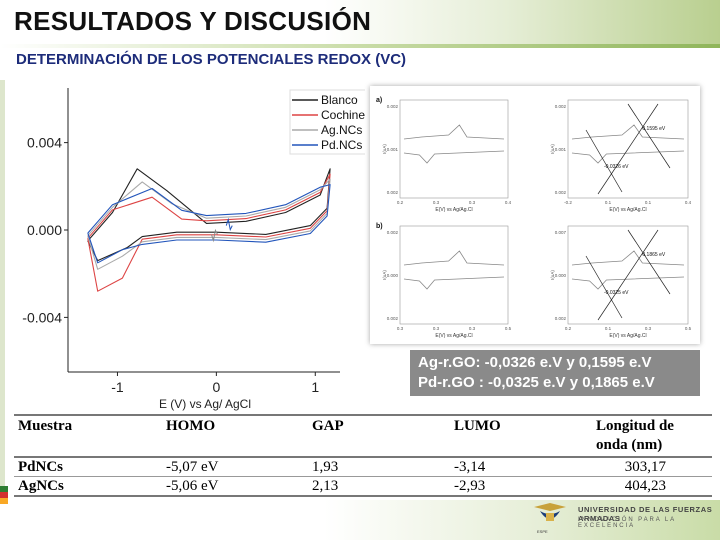 The image size is (720, 540). I want to click on inset-panel-label: b), so click(379, 226).